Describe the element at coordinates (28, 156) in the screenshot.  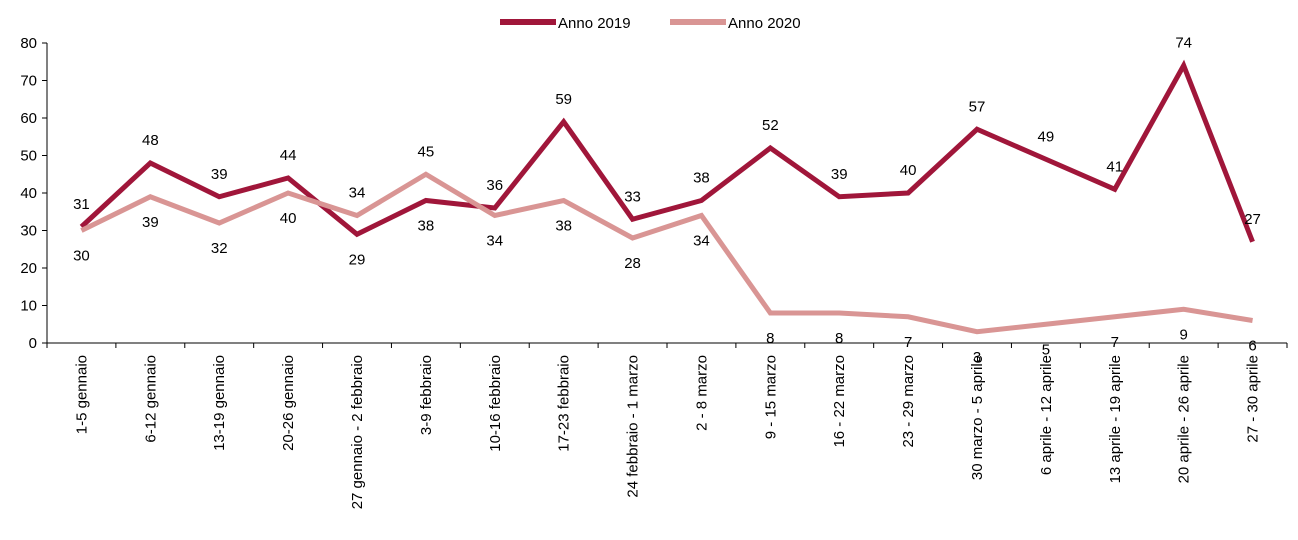
I see `y-tick-label: 50` at that location.